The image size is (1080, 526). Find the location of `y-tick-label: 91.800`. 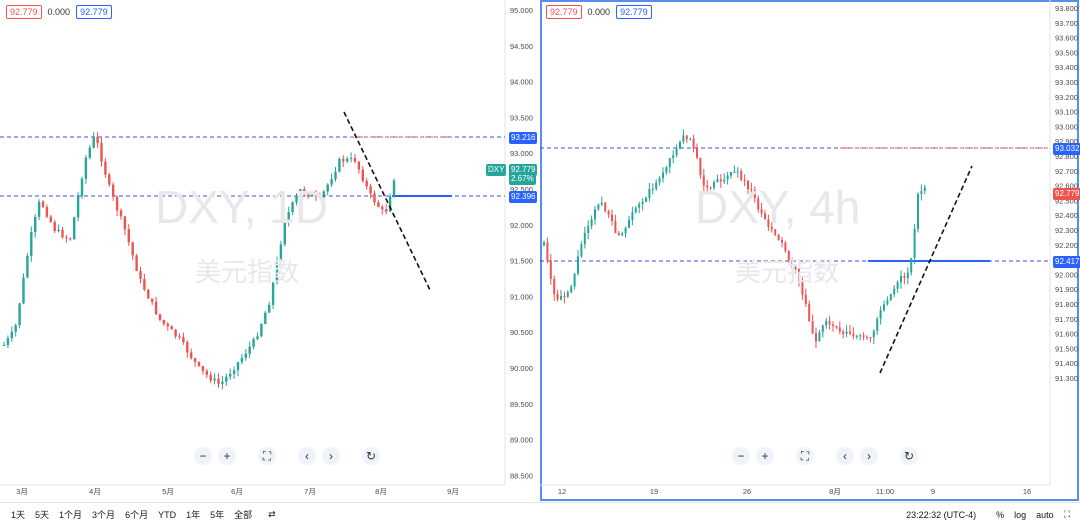

y-tick-label: 91.800 is located at coordinates (1066, 304).